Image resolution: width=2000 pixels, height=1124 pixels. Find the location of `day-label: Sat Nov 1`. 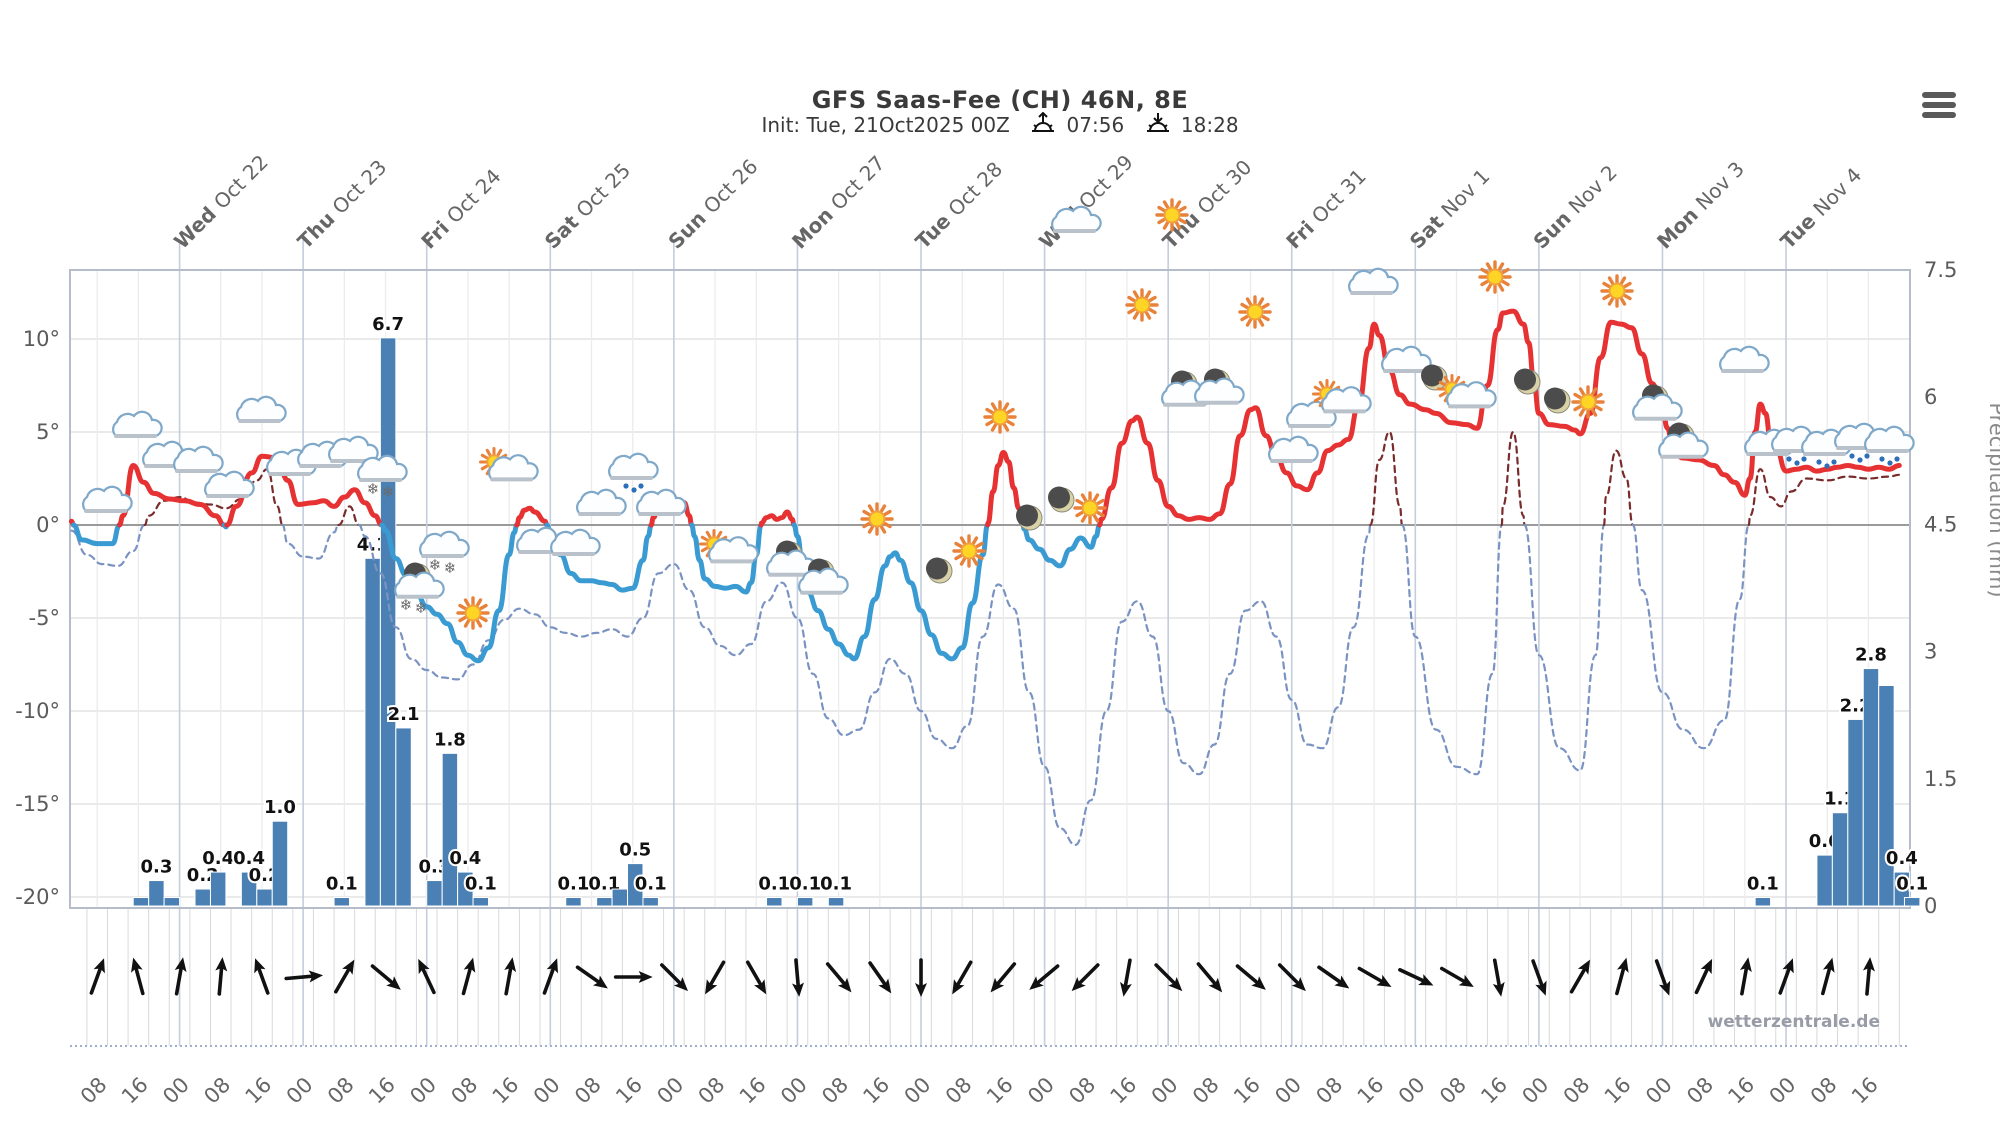

day-label: Sat Nov 1 is located at coordinates (1449, 208).